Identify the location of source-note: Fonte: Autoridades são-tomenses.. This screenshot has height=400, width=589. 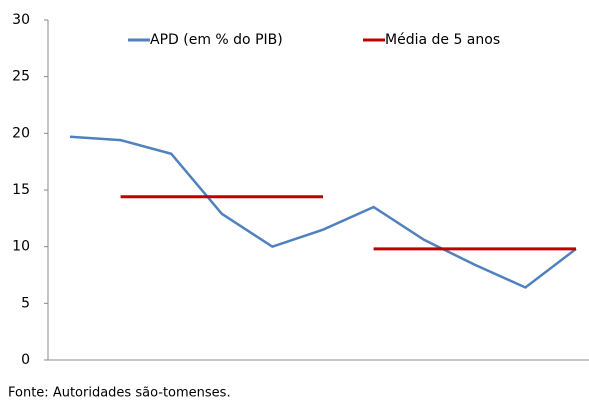
(119, 393).